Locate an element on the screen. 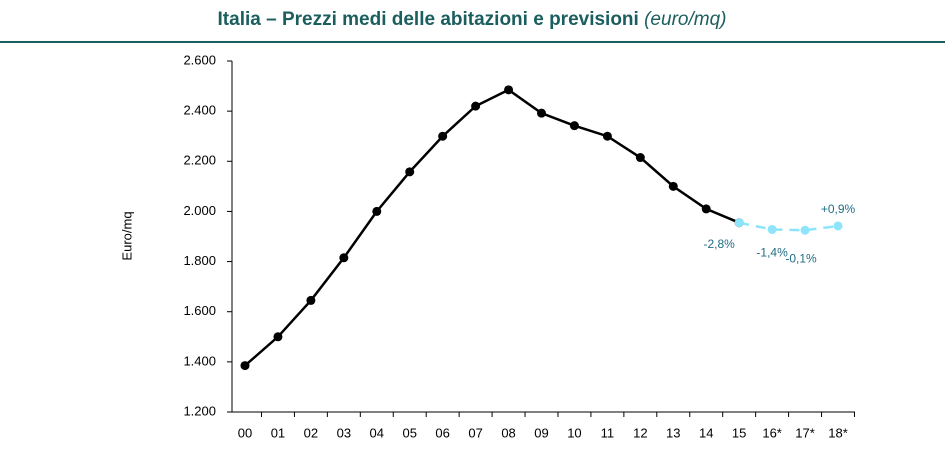  x-tick-label: 10 is located at coordinates (574, 432).